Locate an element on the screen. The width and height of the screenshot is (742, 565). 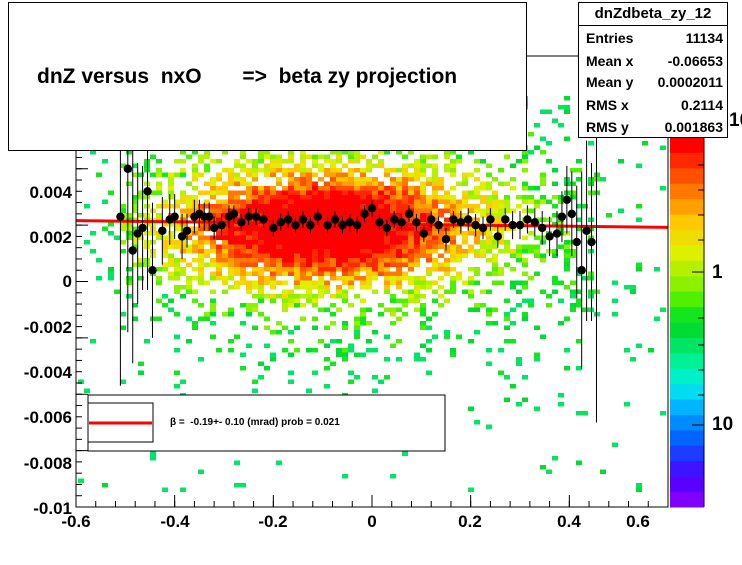
y-tick-label: 0.002 is located at coordinates (50, 237).